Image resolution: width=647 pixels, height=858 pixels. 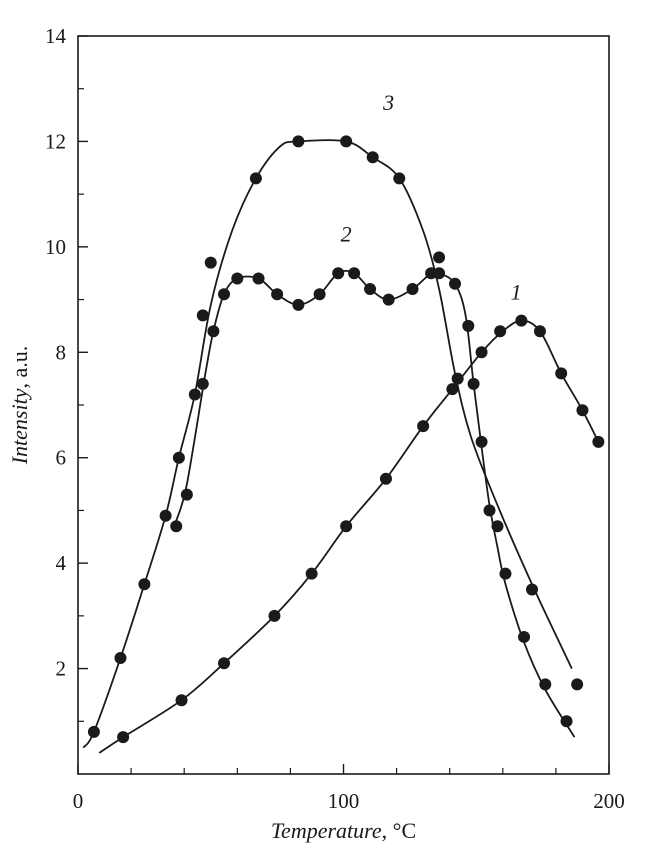 What do you see at coordinates (609, 801) in the screenshot?
I see `x-tick-label: 200` at bounding box center [609, 801].